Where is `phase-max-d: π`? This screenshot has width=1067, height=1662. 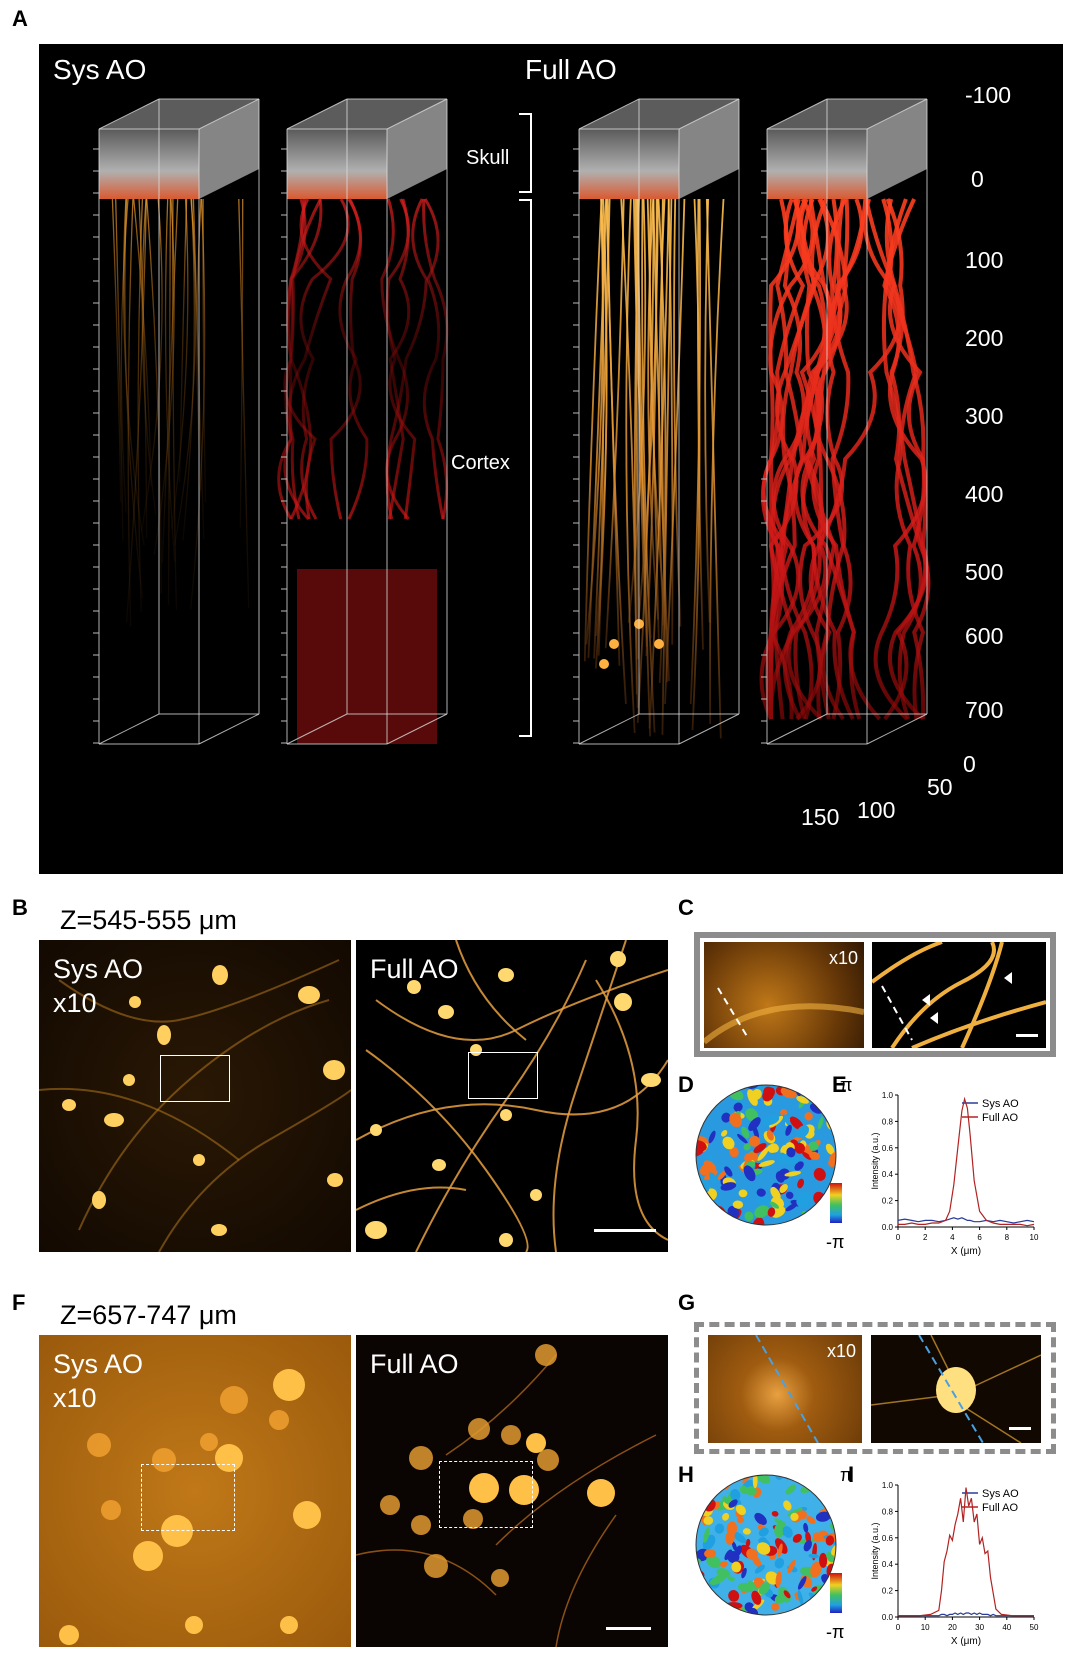
phase-max-d: π is located at coordinates (846, 1085).